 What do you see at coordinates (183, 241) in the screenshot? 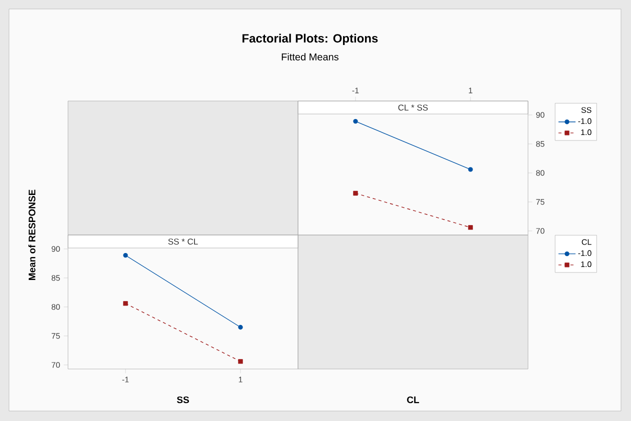
I see `annotation: SS * CL` at bounding box center [183, 241].